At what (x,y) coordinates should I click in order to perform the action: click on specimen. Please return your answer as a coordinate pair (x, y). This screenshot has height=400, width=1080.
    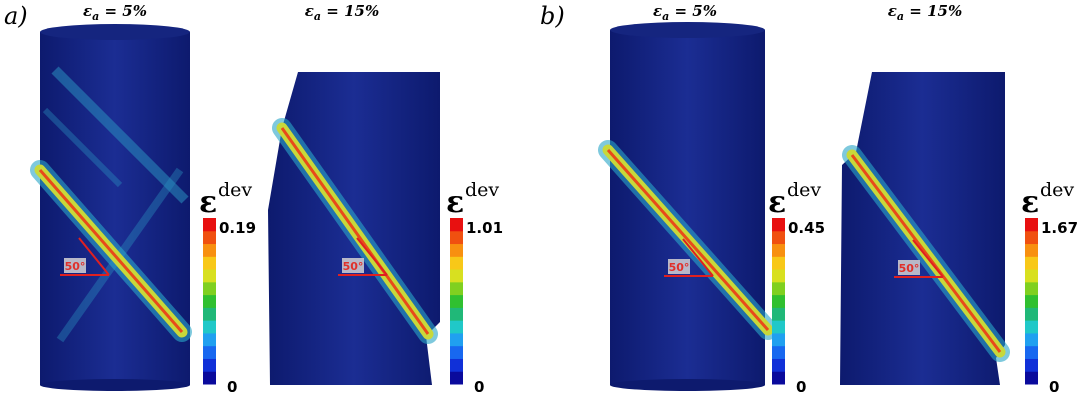
    Looking at the image, I should click on (687, 207).